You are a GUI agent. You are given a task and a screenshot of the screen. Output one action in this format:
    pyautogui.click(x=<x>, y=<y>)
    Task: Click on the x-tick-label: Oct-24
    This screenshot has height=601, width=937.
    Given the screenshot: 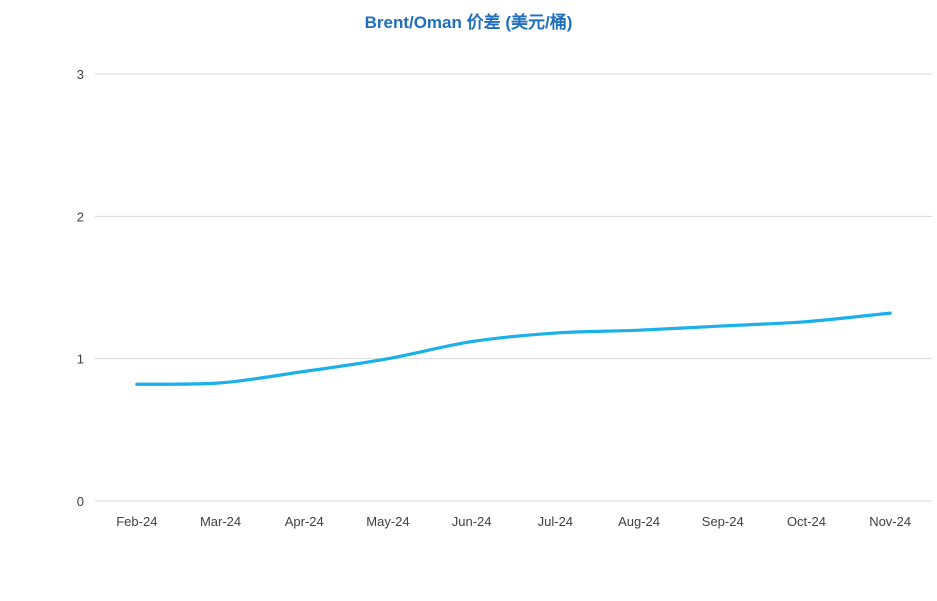 What is the action you would take?
    pyautogui.click(x=806, y=521)
    